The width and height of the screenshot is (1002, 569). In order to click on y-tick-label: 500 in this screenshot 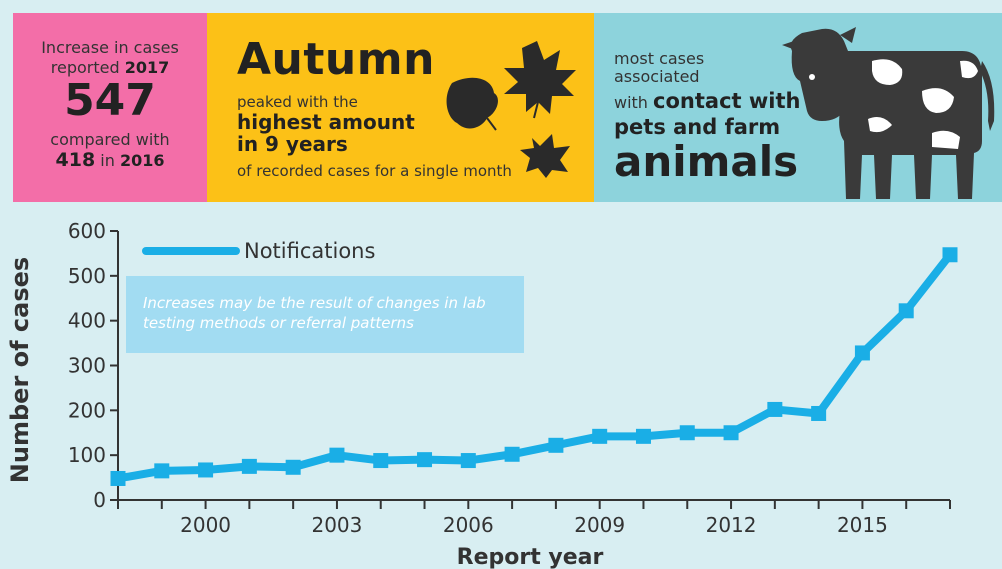, I will do `click(87, 276)`.